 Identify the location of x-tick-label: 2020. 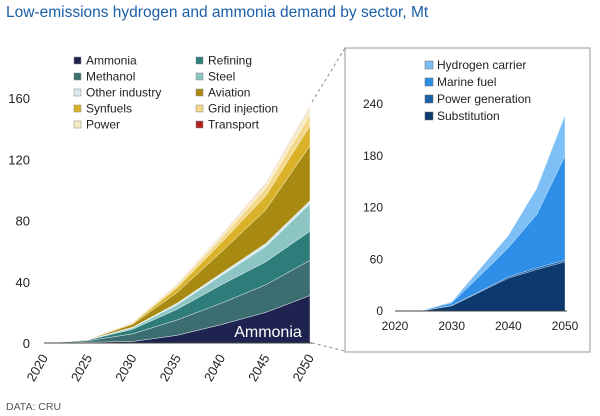
(36, 368).